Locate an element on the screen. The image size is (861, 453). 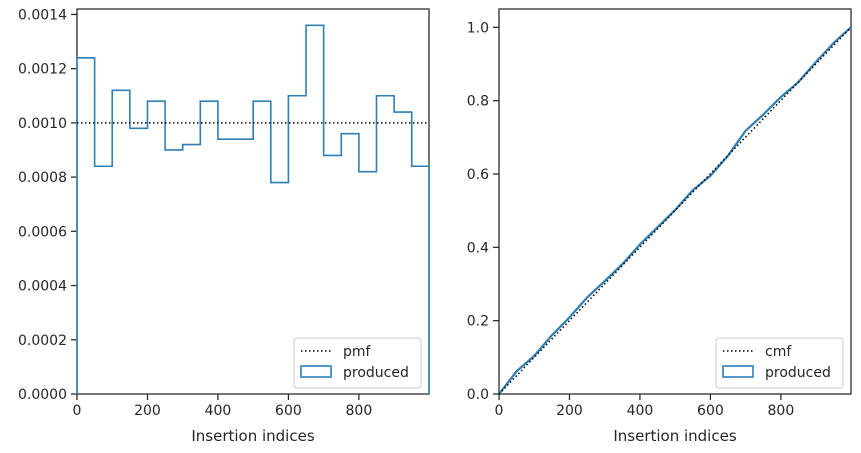
y-tick-label: 0.0006 is located at coordinates (42, 232).